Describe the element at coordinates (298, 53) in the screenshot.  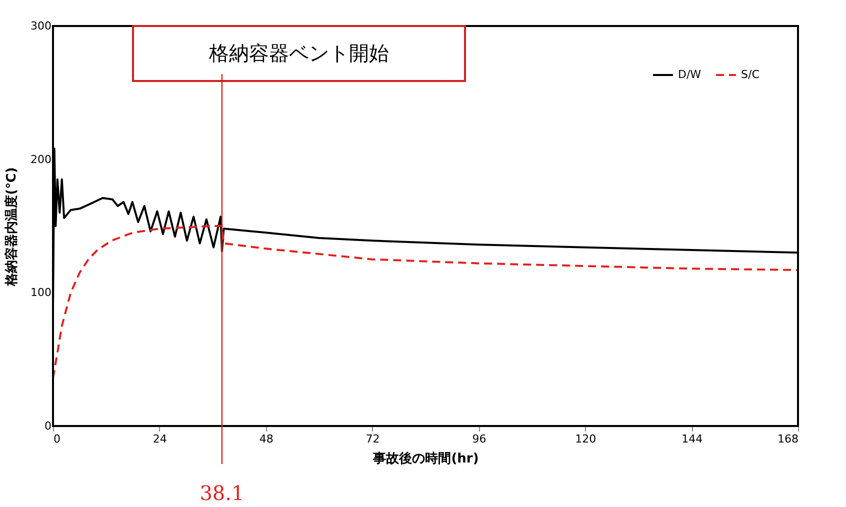
I see `annotation: 格納容器ベント開始` at that location.